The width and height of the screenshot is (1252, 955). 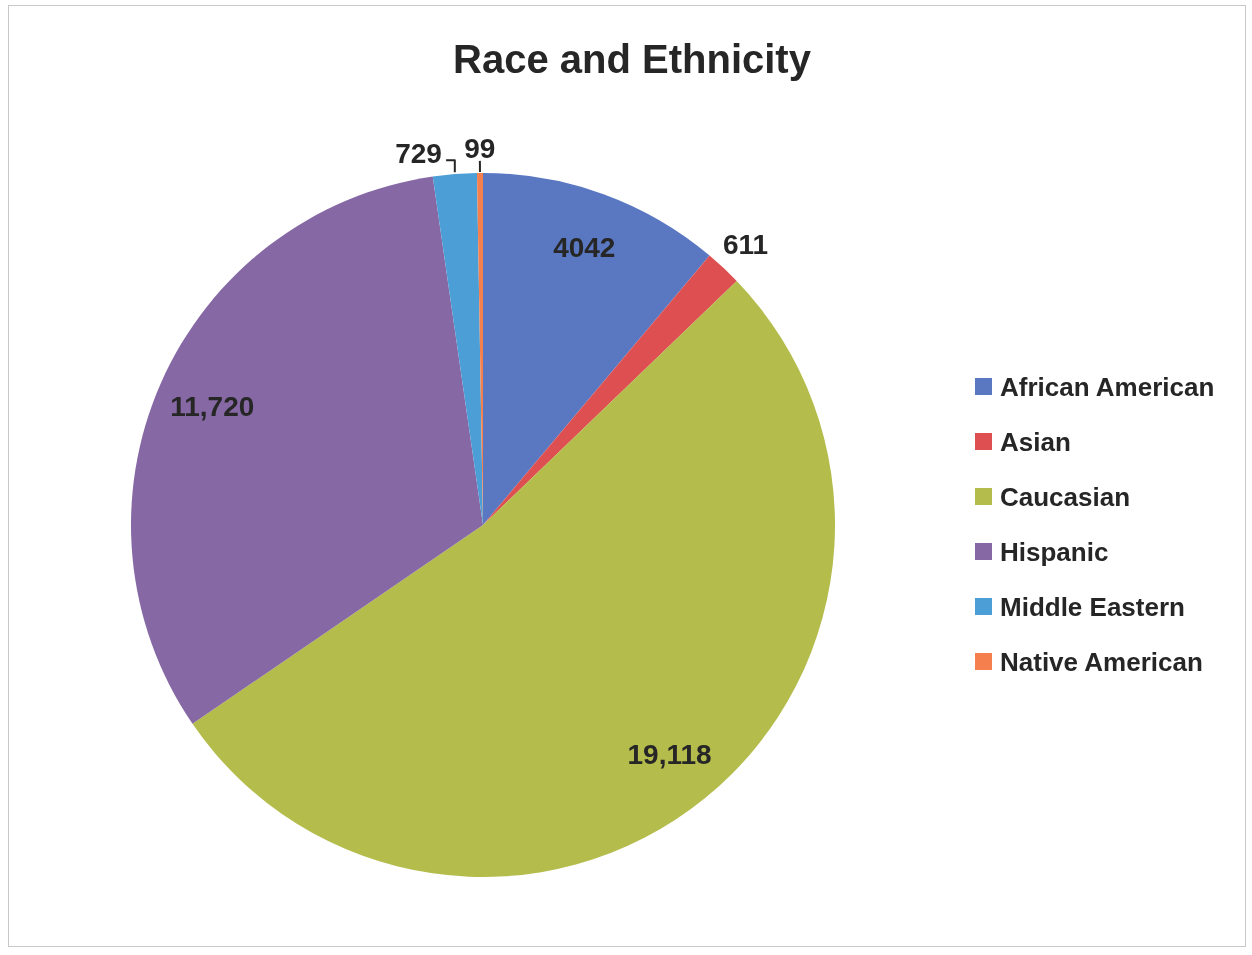 What do you see at coordinates (745, 244) in the screenshot?
I see `data-label: 611` at bounding box center [745, 244].